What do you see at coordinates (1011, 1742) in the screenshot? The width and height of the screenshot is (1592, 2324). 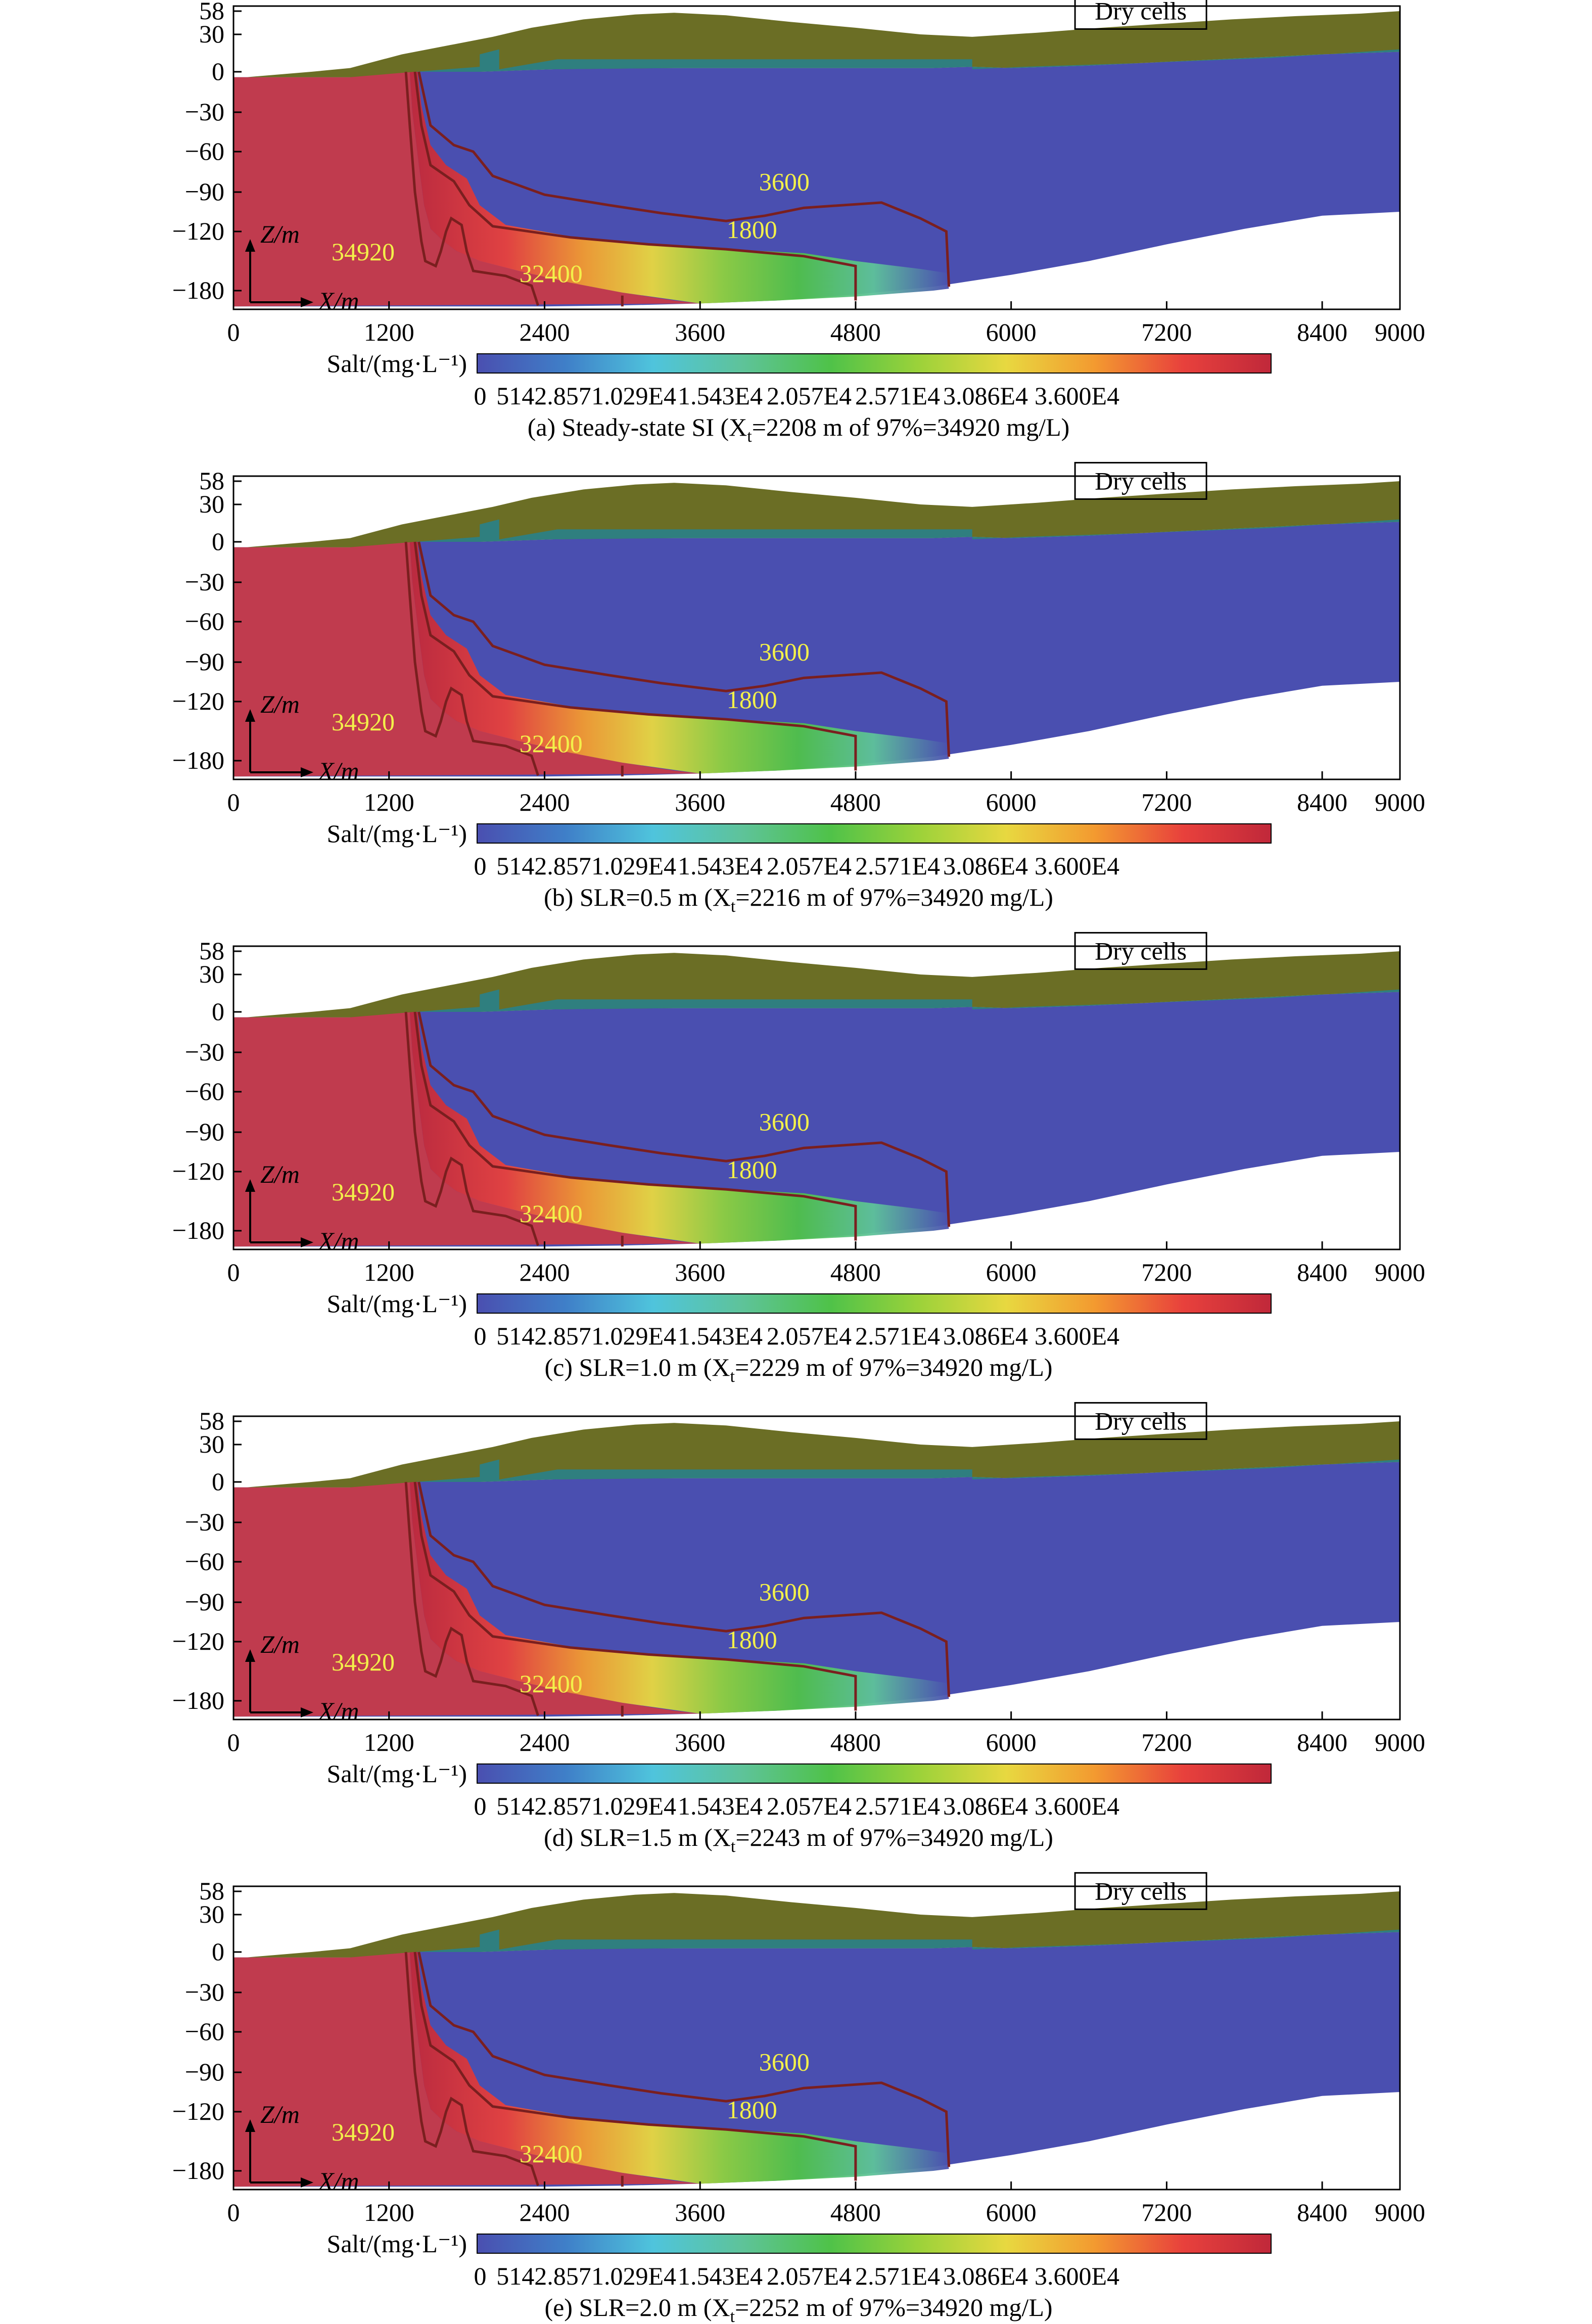 I see `x-tick-label: 6000` at bounding box center [1011, 1742].